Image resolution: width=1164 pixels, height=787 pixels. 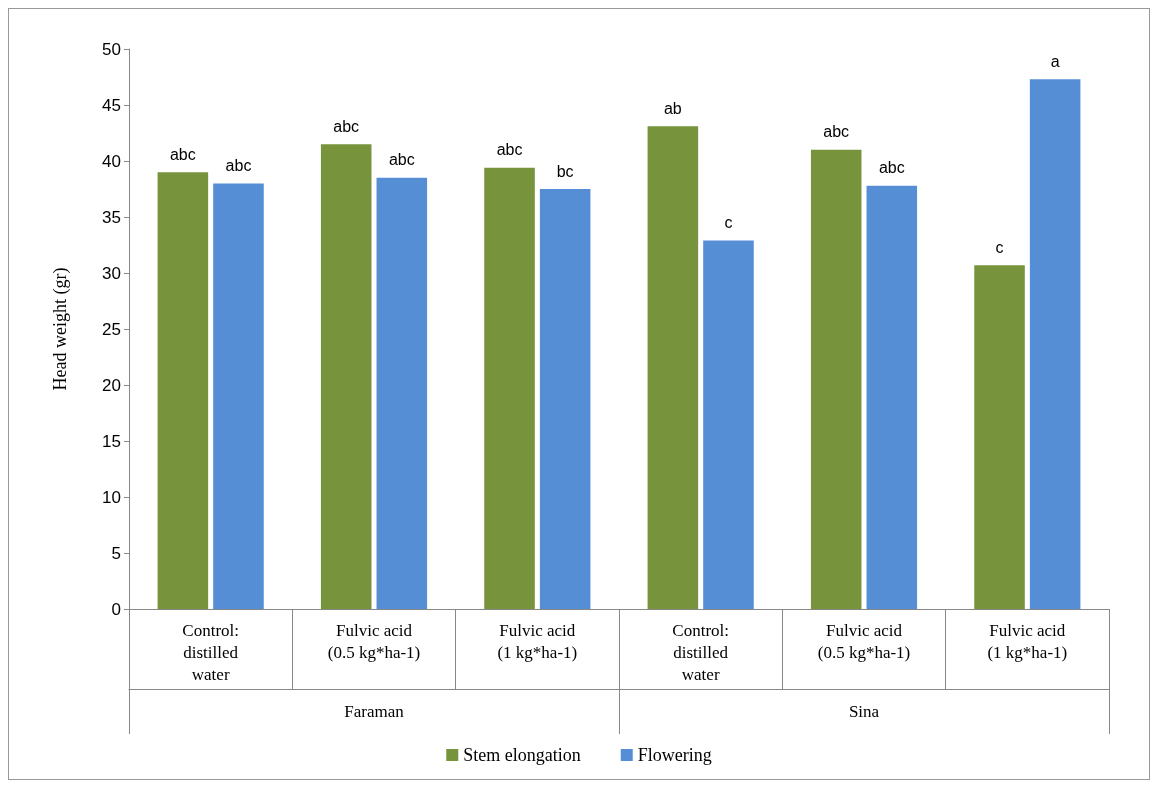 I want to click on y-tick-label: 20, so click(x=111, y=385).